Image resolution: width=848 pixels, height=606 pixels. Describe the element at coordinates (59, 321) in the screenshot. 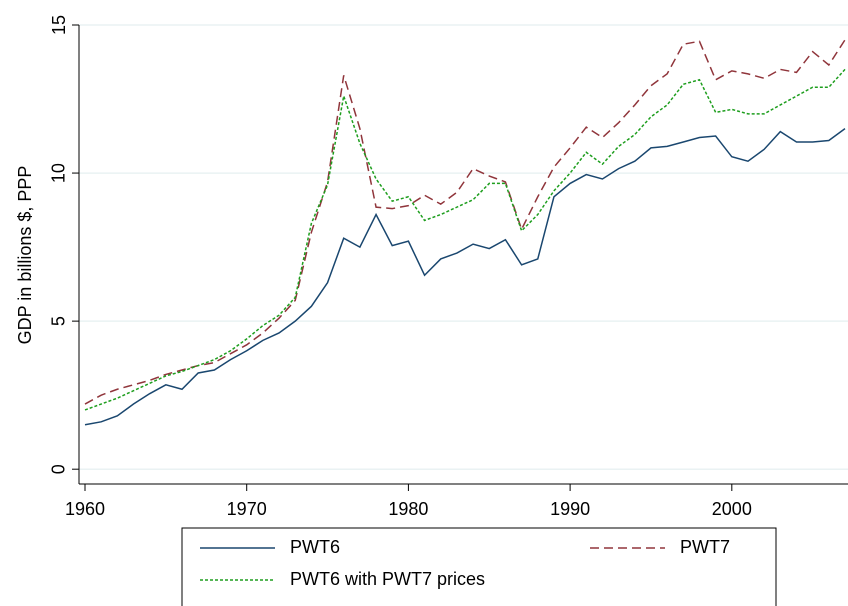

I see `y-tick-label: 5` at that location.